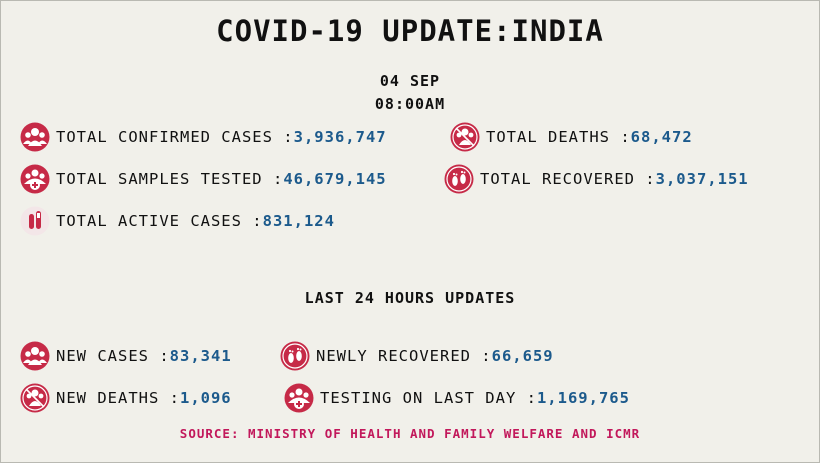 This screenshot has width=820, height=463. I want to click on stat-total-recovered: TOTAL RECOVERED : 3,037,151, so click(596, 179).